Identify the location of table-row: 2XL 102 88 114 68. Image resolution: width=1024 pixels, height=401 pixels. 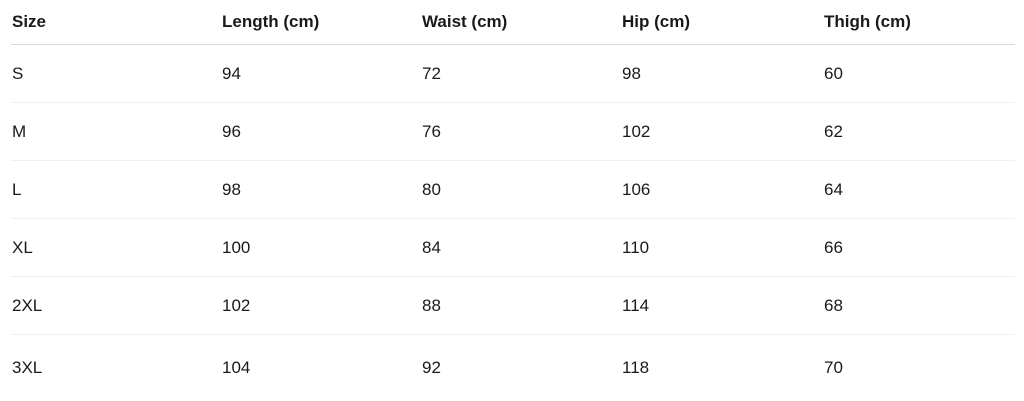
(513, 305).